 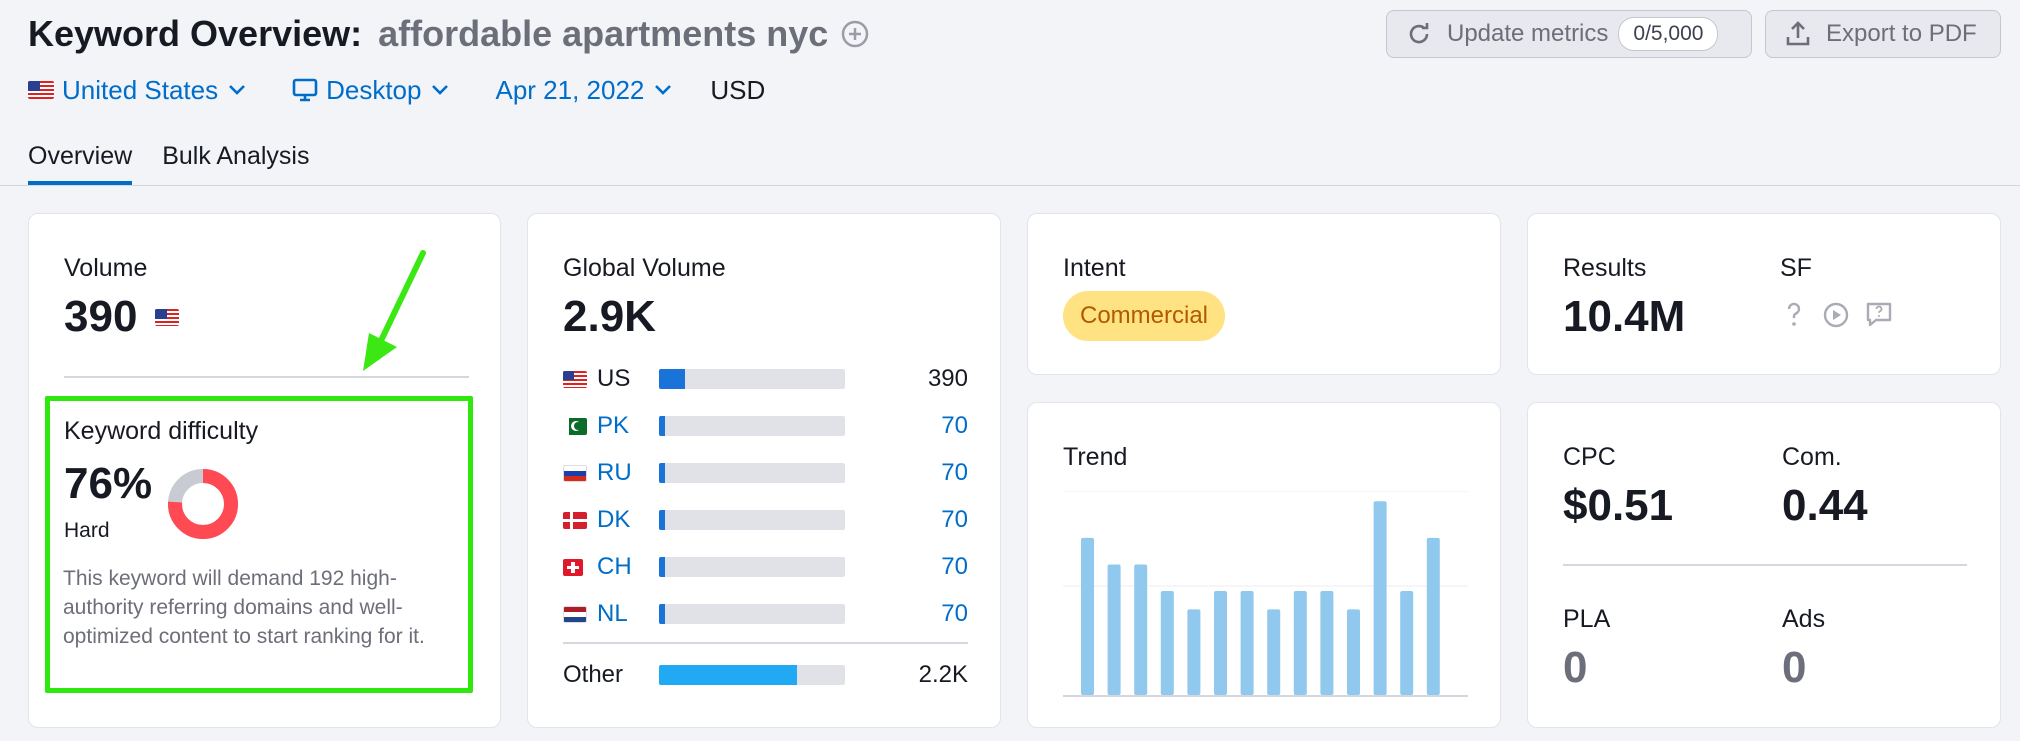 I want to click on update-metrics-button: Update metrics 0/5,000, so click(x=1569, y=34).